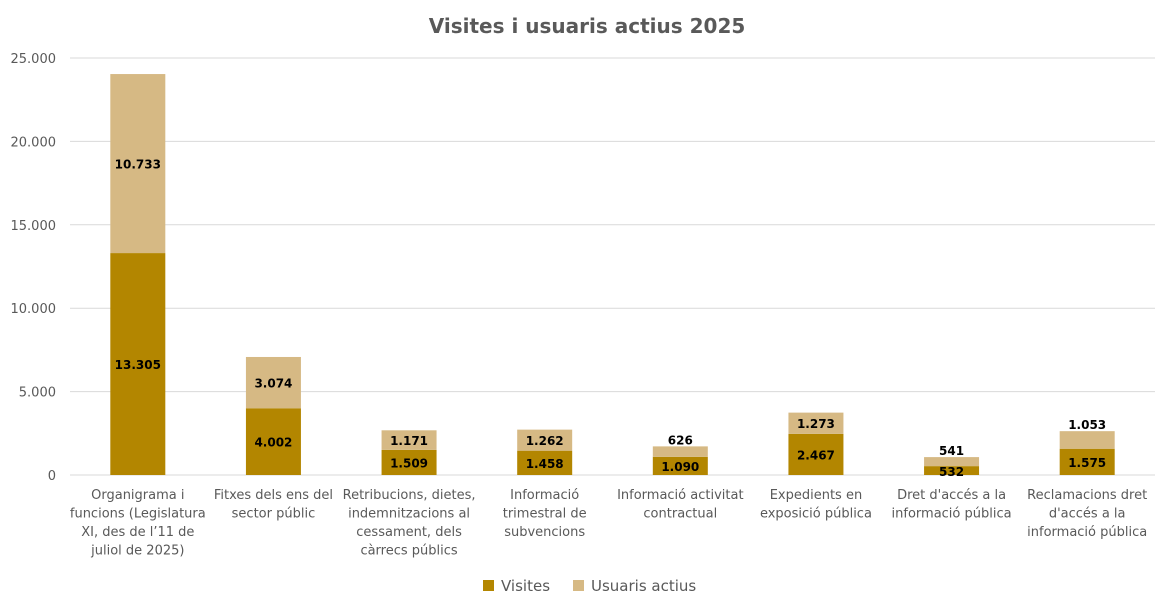 This screenshot has width=1155, height=593. What do you see at coordinates (1087, 495) in the screenshot?
I see `x-tick-label-line: Reclamacions dret` at bounding box center [1087, 495].